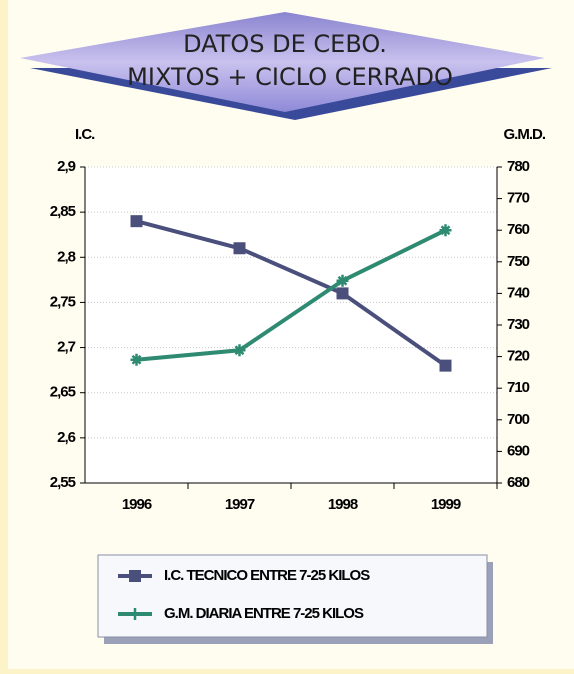 This screenshot has width=574, height=674. I want to click on y2-tick-label: 720, so click(518, 356).